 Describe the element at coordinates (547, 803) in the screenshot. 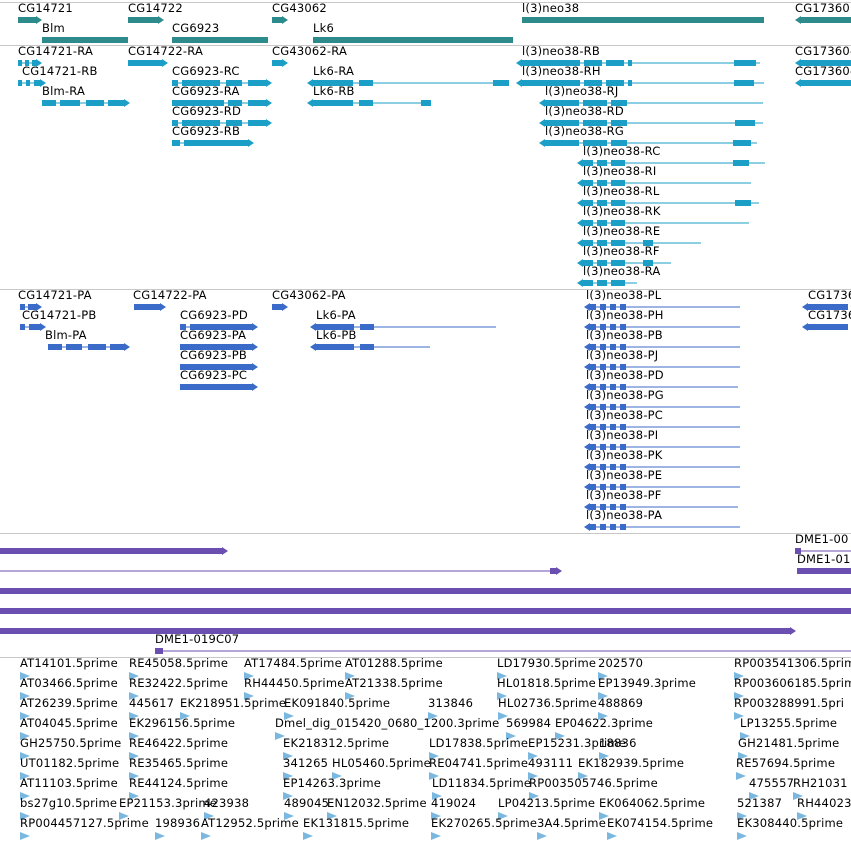

I see `feature-label: LP04213.5prime` at that location.